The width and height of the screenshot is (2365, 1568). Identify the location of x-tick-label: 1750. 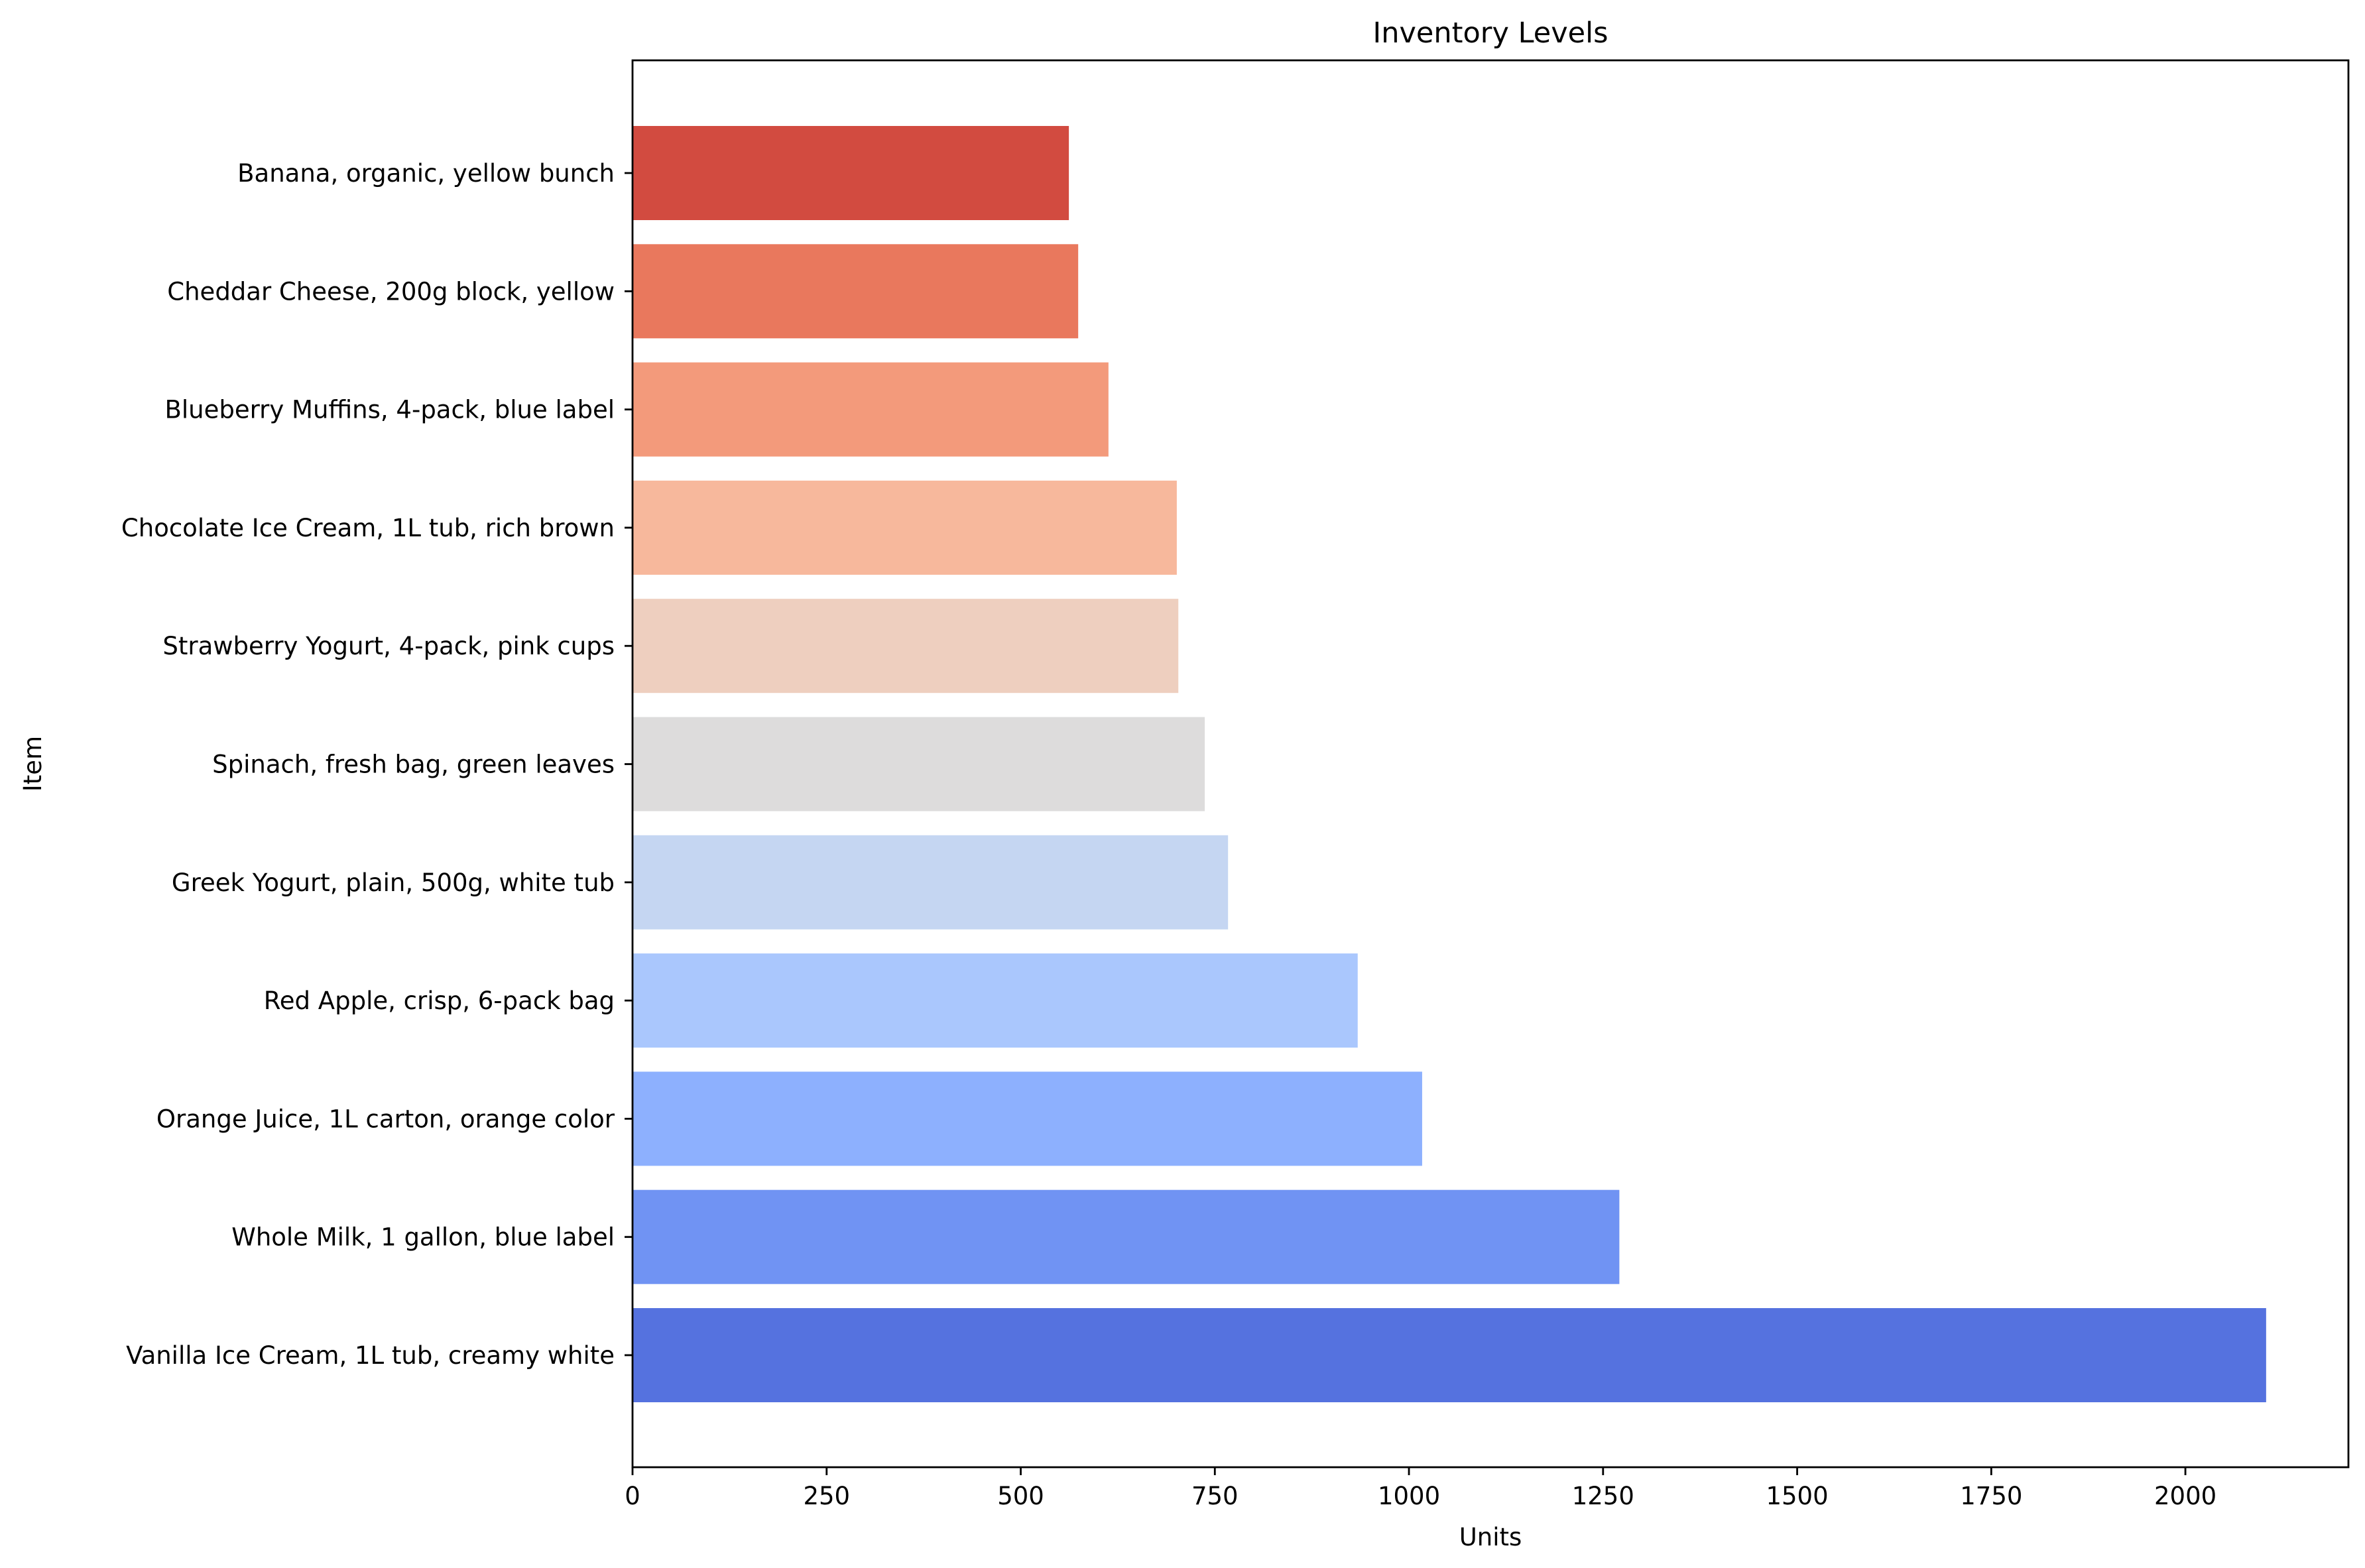
(1991, 1496).